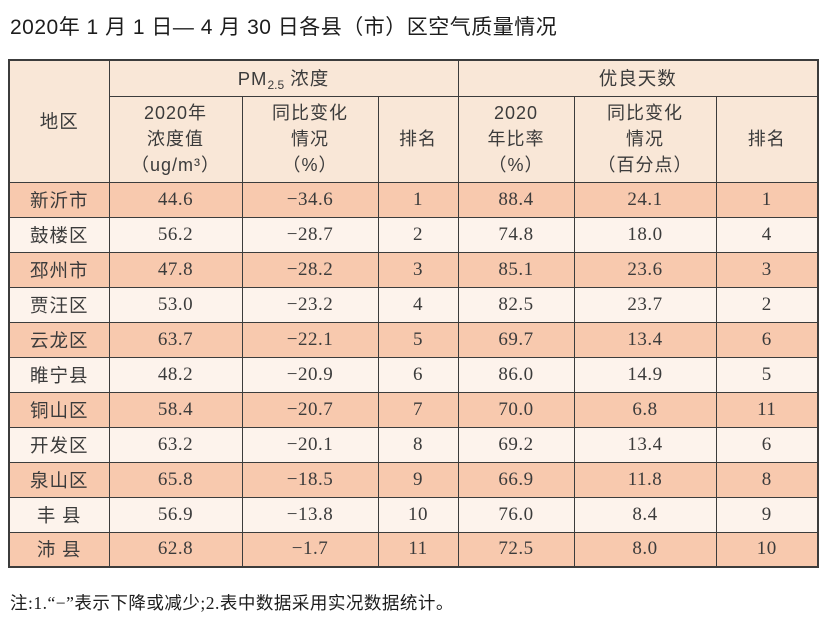  What do you see at coordinates (767, 374) in the screenshot?
I see `gd-rank-cell: 5` at bounding box center [767, 374].